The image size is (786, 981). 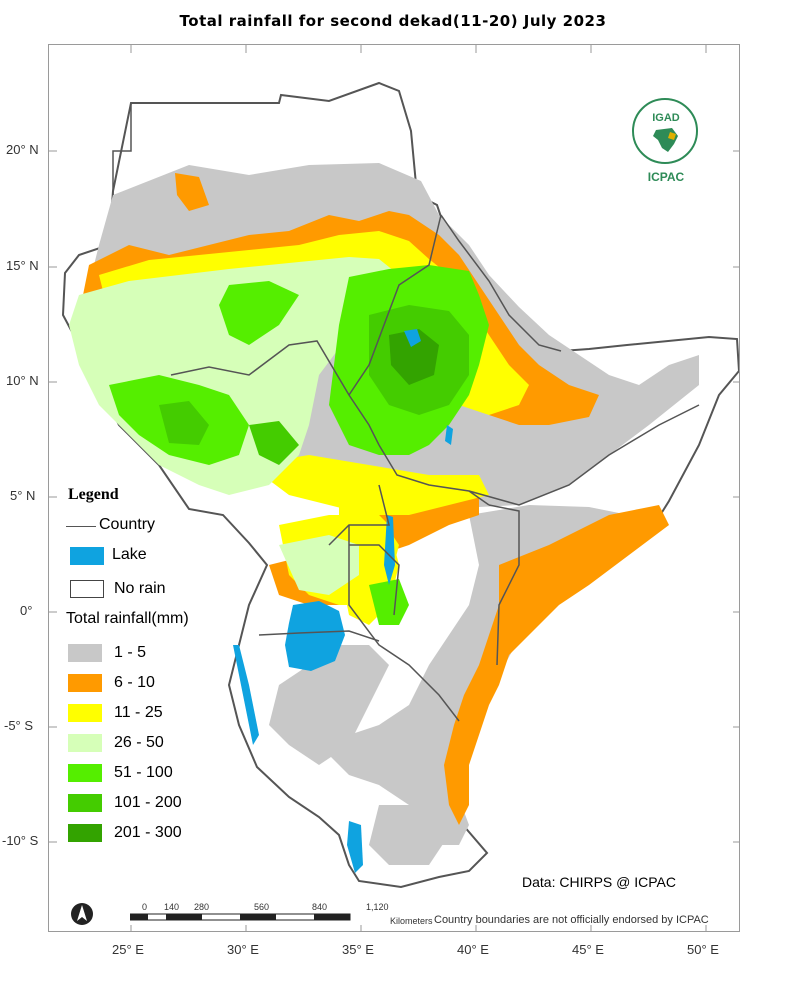 I want to click on legend-title: Legend, so click(x=93, y=494).